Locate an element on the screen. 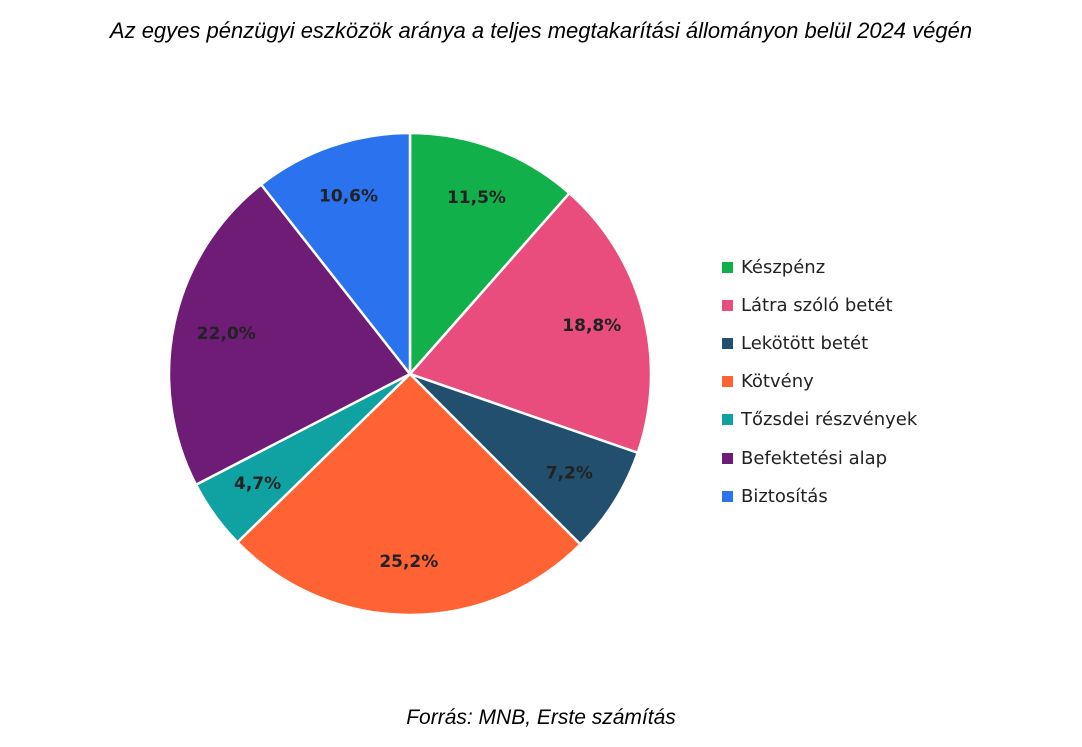 The height and width of the screenshot is (747, 1082). pie-slice-befektetesi-alap is located at coordinates (289, 335).